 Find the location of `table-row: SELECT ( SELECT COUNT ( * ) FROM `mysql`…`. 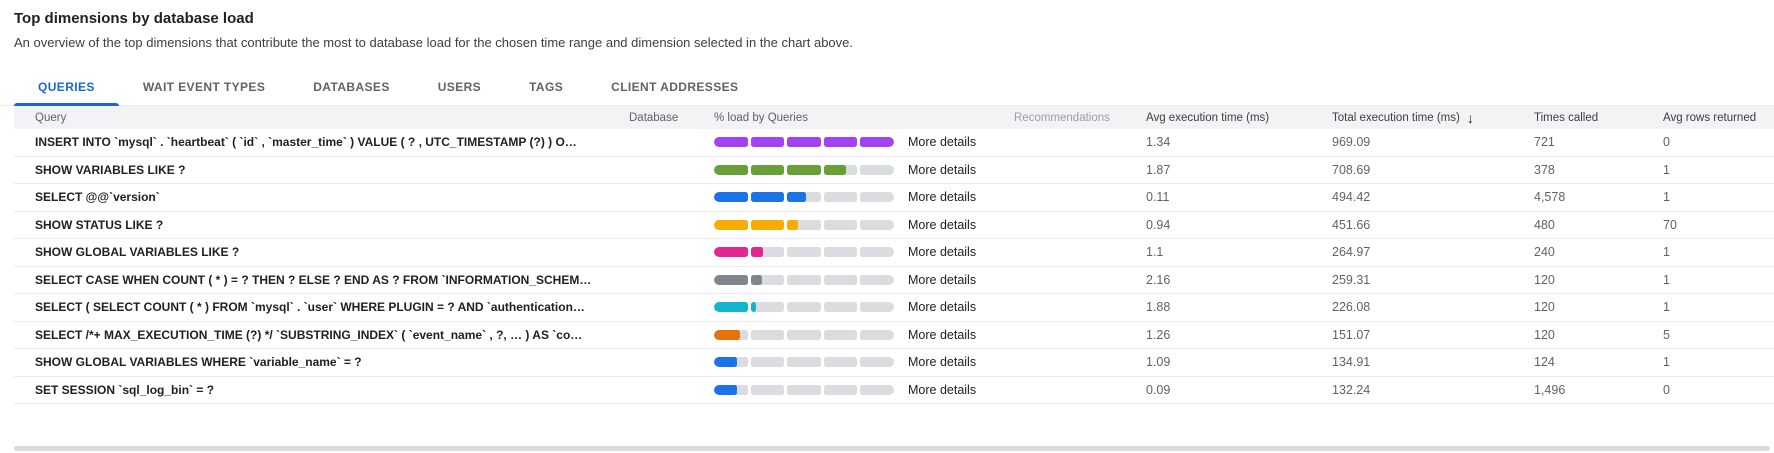

table-row: SELECT ( SELECT COUNT ( * ) FROM `mysql`… is located at coordinates (894, 308).